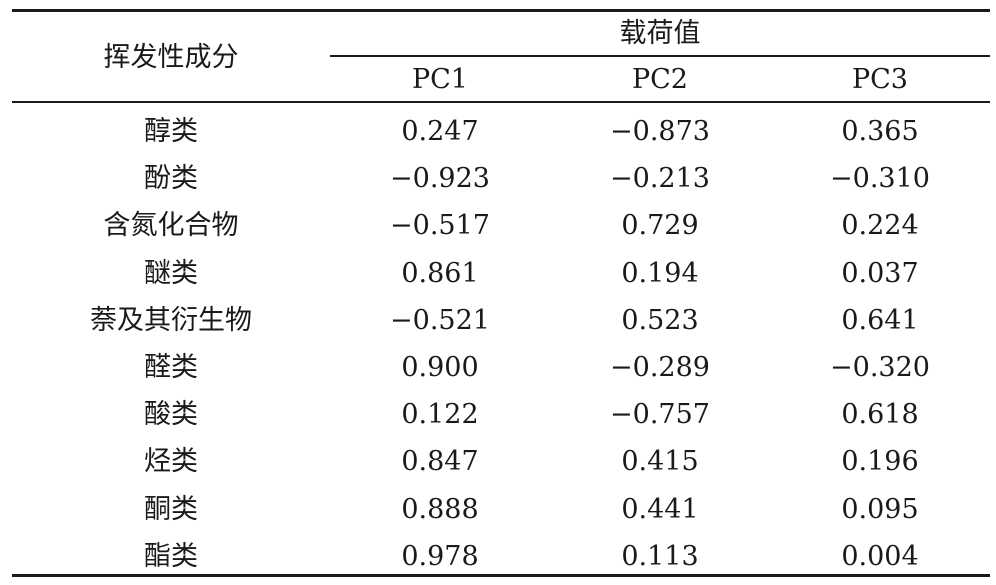 The image size is (996, 585). Describe the element at coordinates (880, 462) in the screenshot. I see `loading-value-pc3: 0.196` at that location.